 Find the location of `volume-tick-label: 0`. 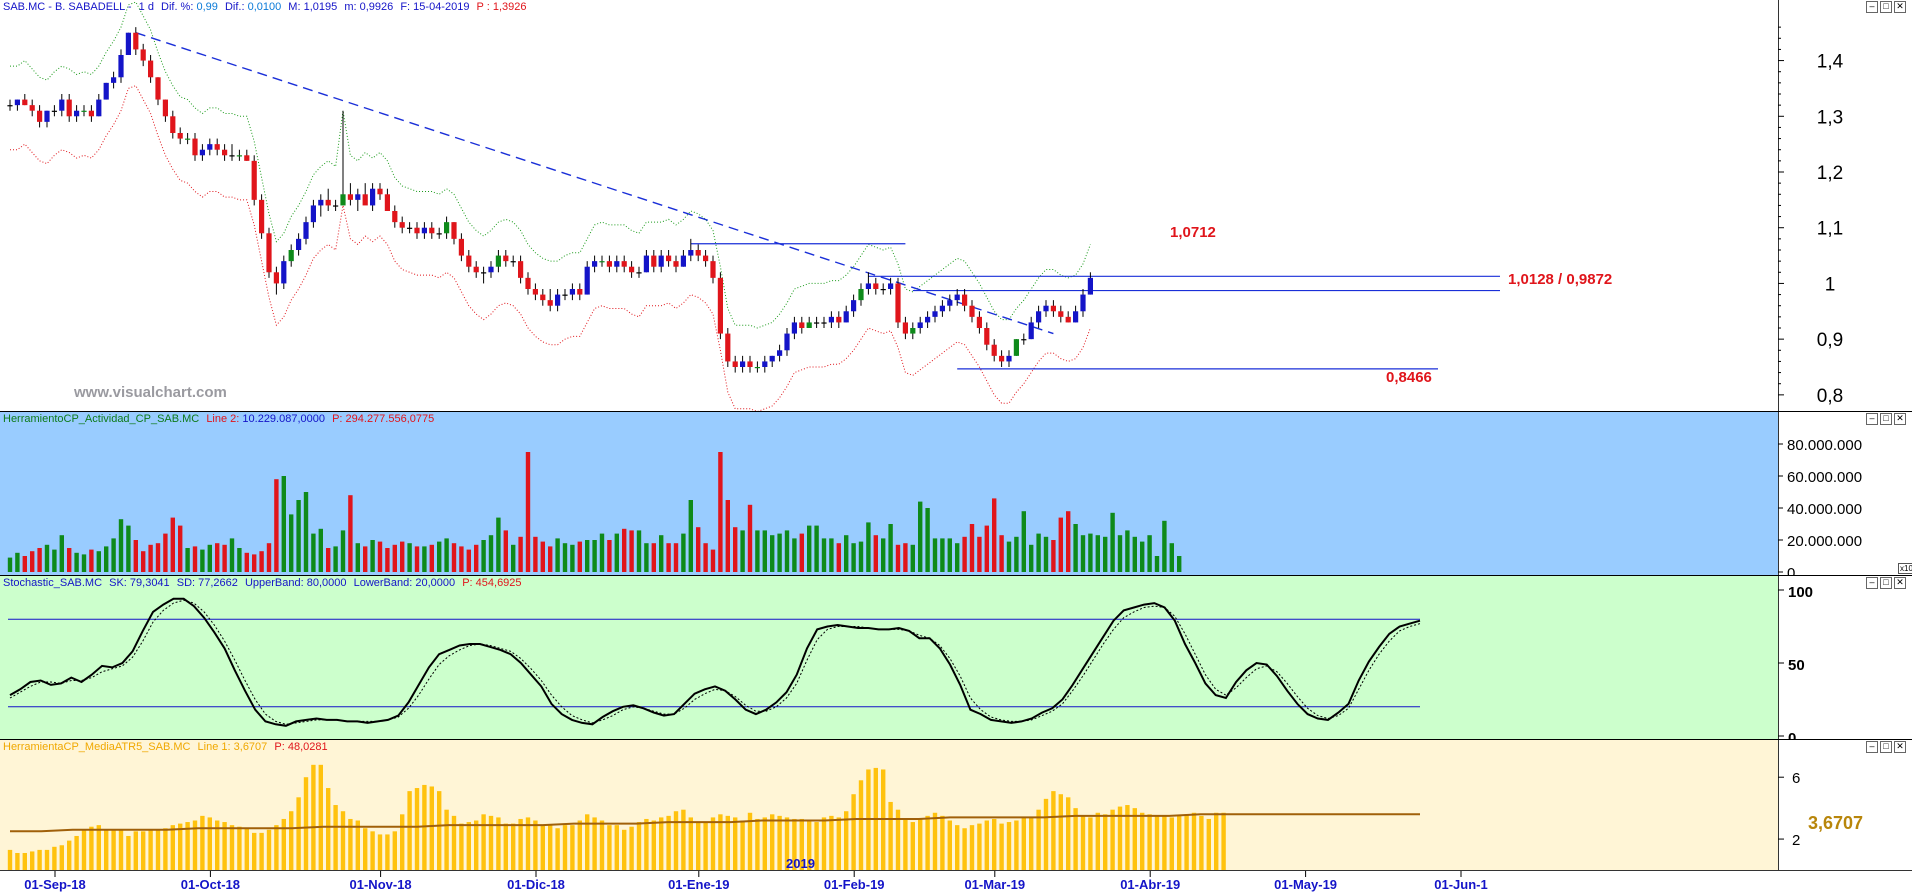

volume-tick-label: 0 is located at coordinates (1791, 570).